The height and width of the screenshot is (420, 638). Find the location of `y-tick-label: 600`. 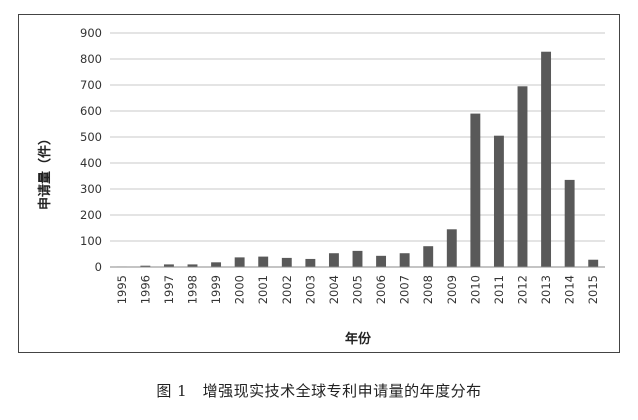

y-tick-label: 600 is located at coordinates (91, 111).